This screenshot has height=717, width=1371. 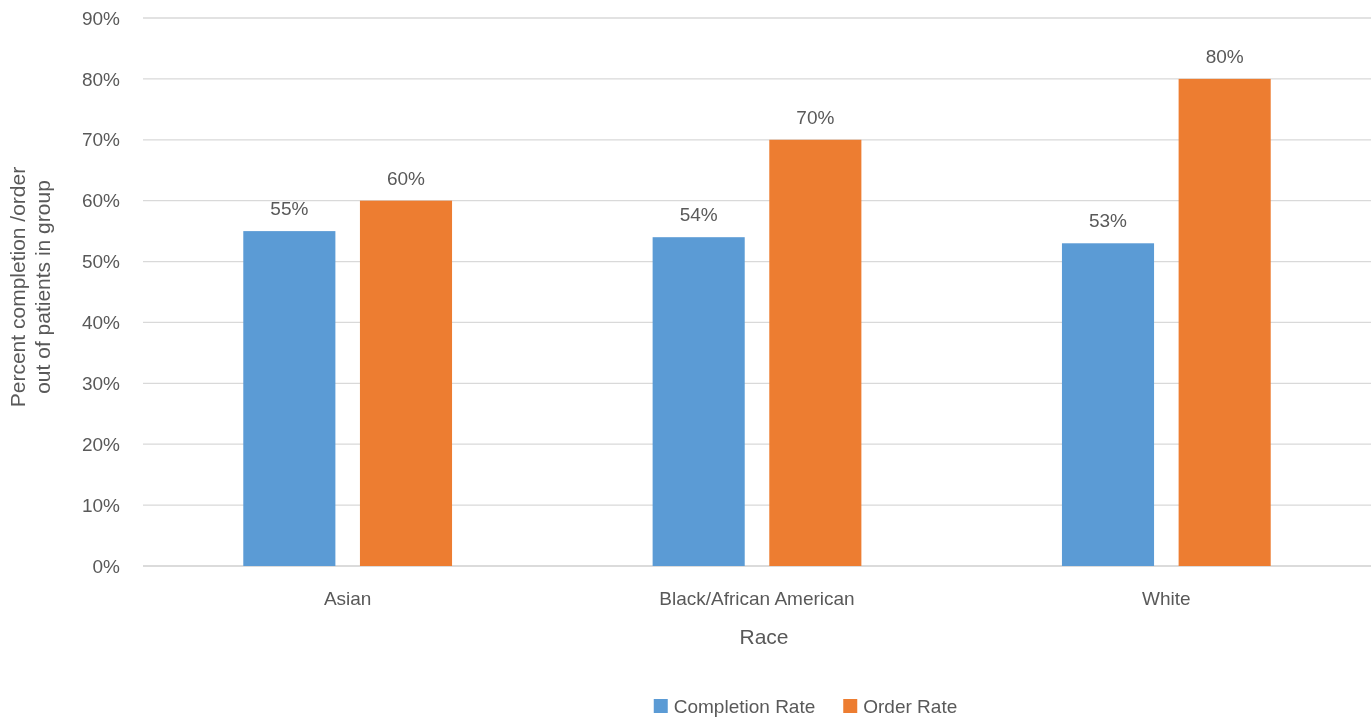 I want to click on legend-label: Completion Rate, so click(x=744, y=706).